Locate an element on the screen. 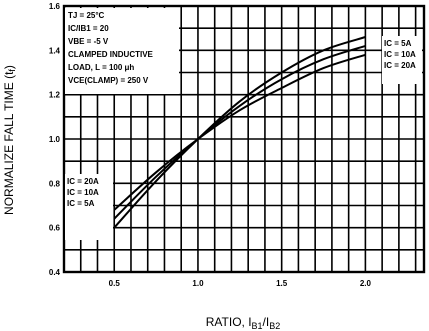 The image size is (429, 331). series-label-right: IC = 5A is located at coordinates (398, 43).